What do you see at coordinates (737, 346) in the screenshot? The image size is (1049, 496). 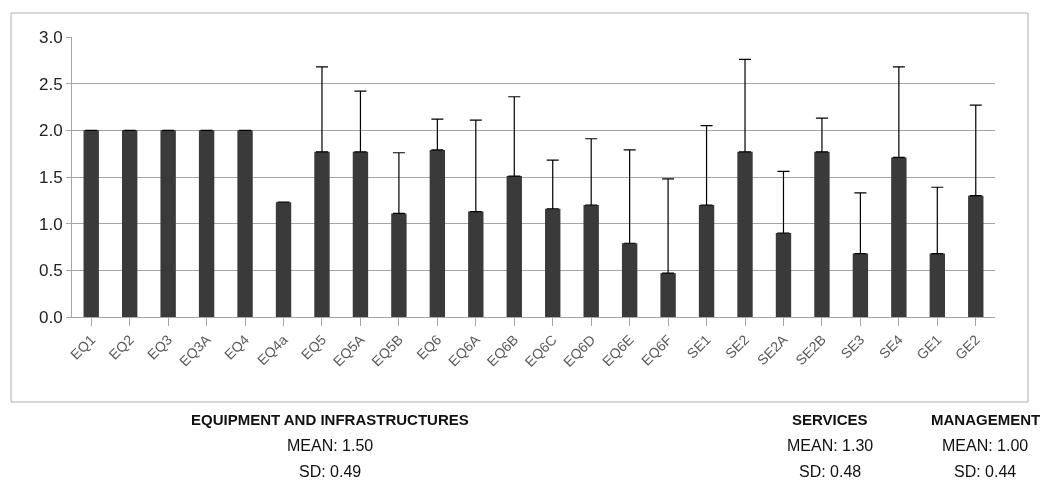 I see `x-tick-label: SE2` at bounding box center [737, 346].